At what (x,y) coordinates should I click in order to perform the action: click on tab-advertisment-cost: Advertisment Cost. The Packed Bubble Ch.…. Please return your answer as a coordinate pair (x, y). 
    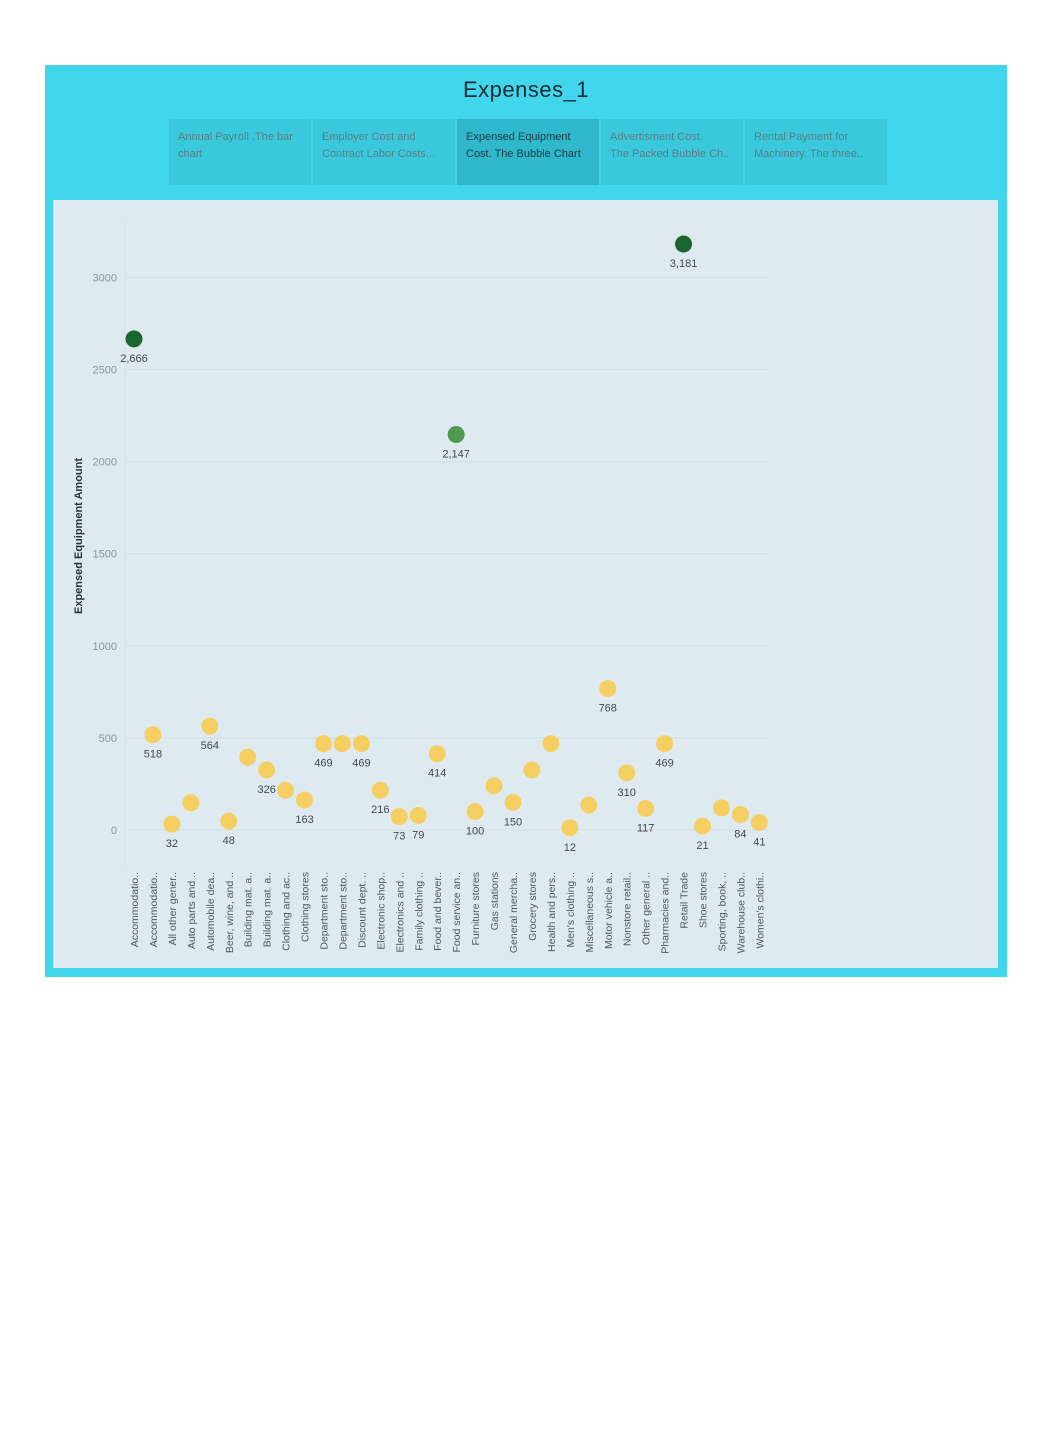
    Looking at the image, I should click on (672, 152).